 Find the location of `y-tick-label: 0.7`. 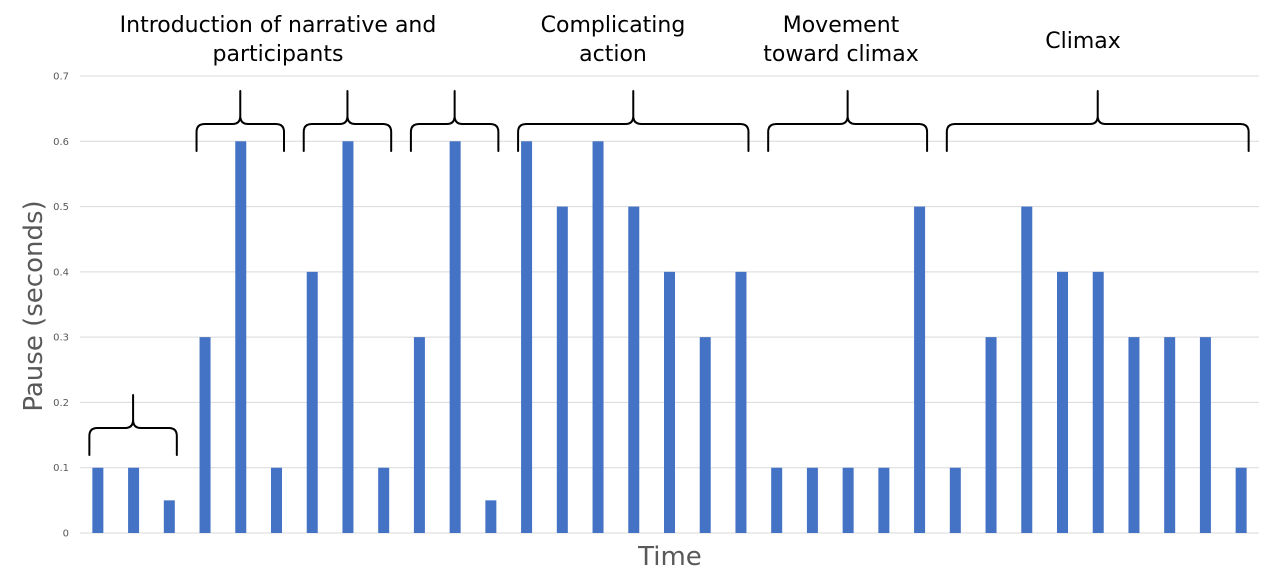

y-tick-label: 0.7 is located at coordinates (61, 77).